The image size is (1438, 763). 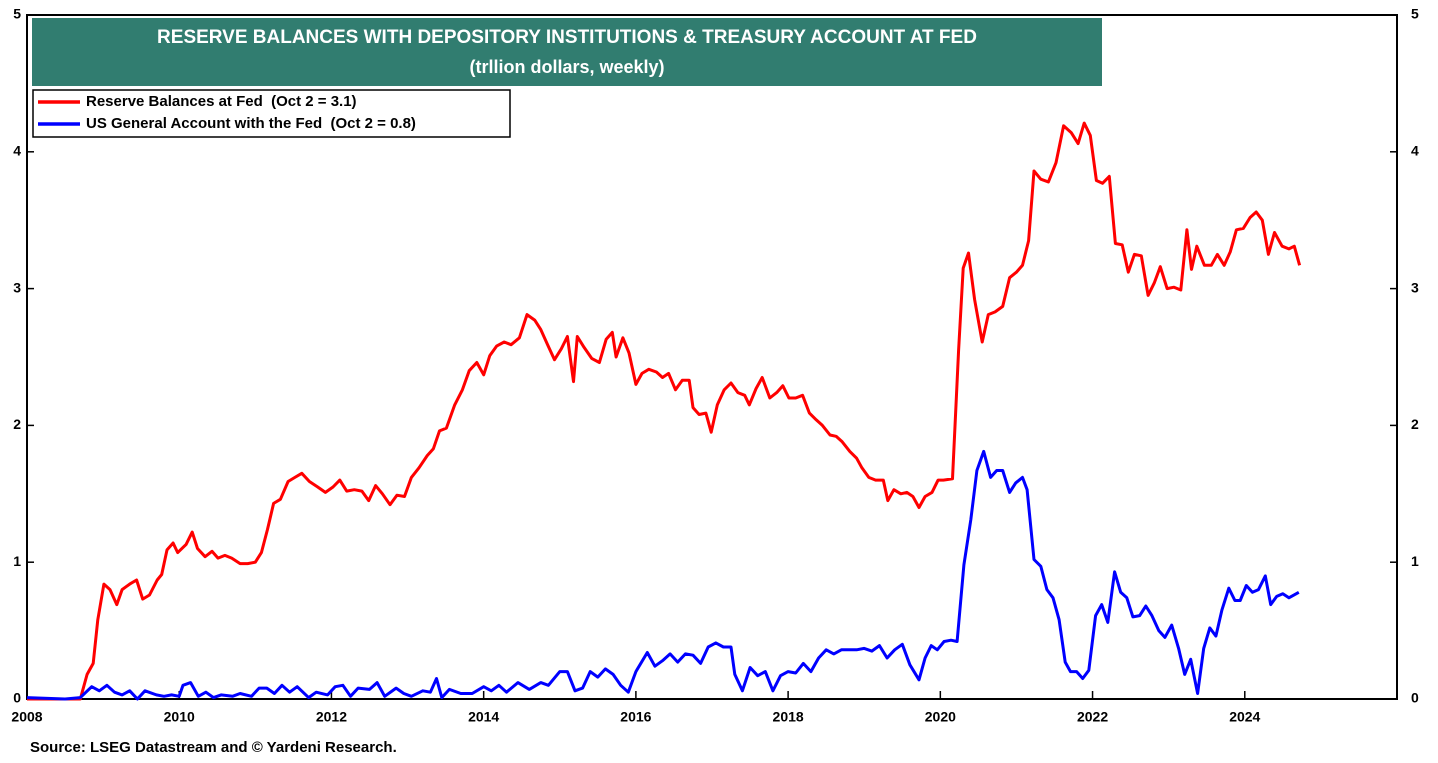 What do you see at coordinates (566, 67) in the screenshot?
I see `chart-subtitle: (trllion dollars, weekly)` at bounding box center [566, 67].